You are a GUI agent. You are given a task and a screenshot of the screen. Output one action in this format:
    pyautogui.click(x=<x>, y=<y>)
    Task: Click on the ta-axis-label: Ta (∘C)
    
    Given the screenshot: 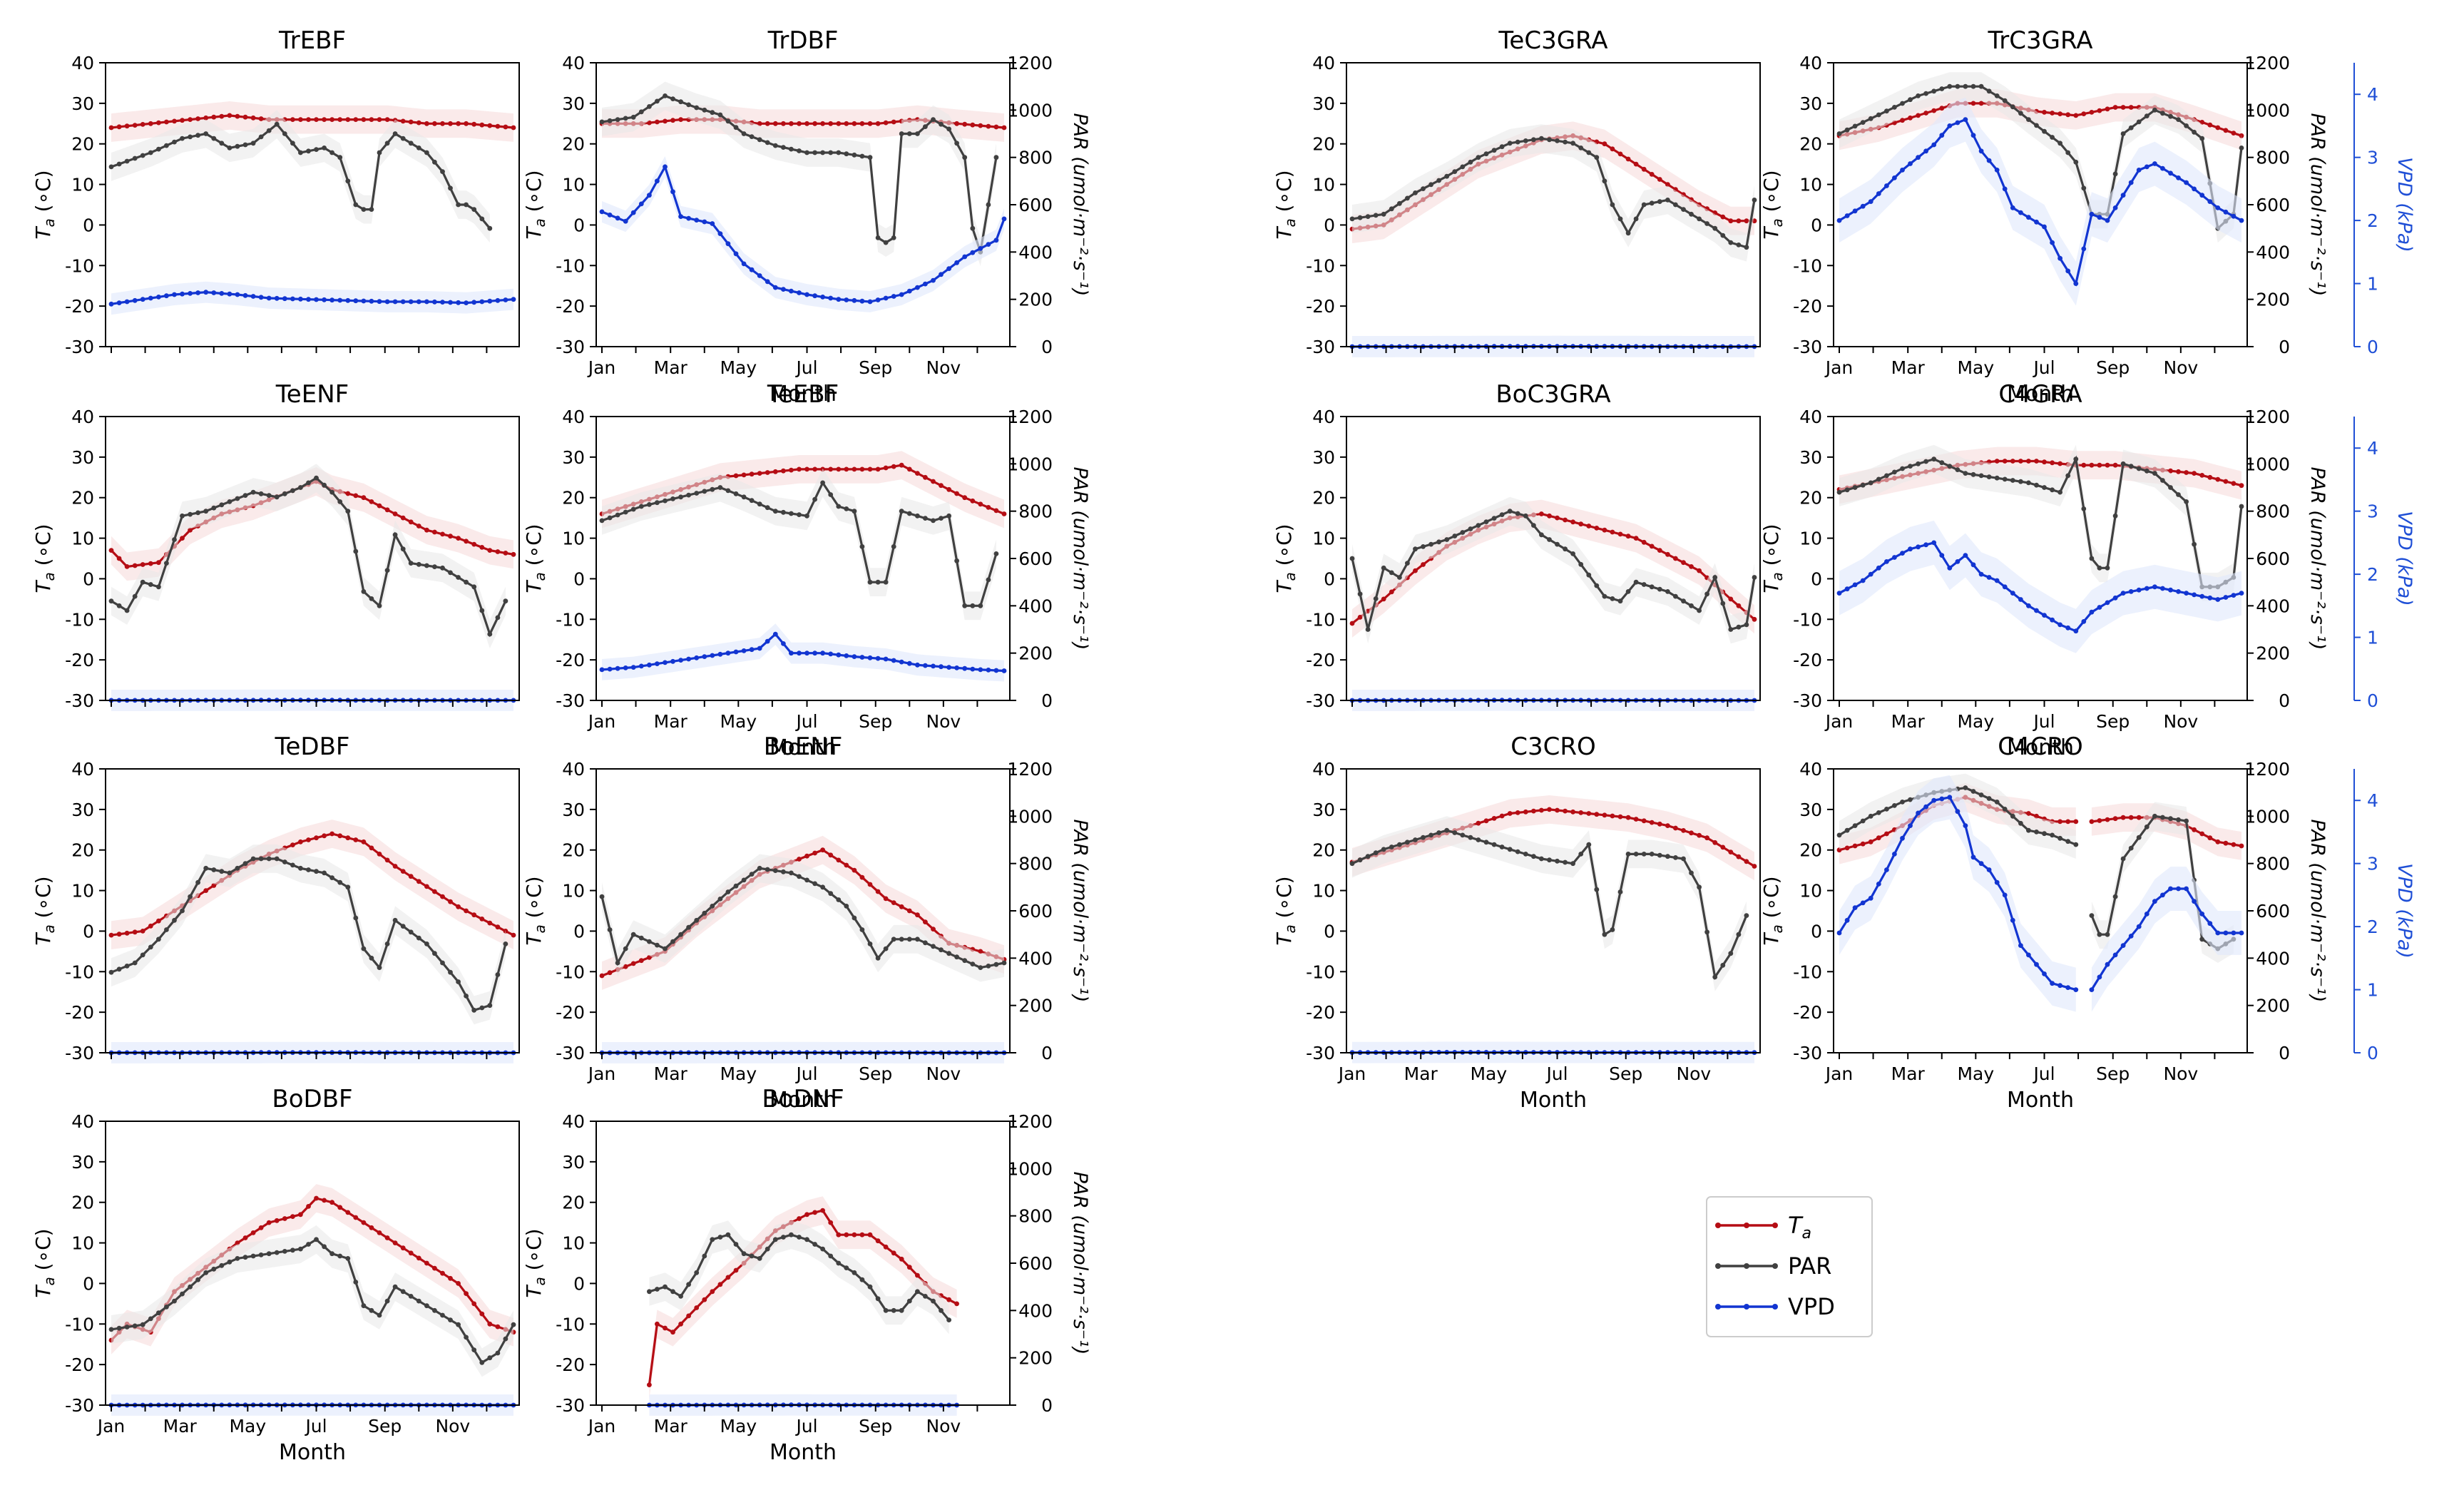 What is the action you would take?
    pyautogui.click(x=1773, y=558)
    